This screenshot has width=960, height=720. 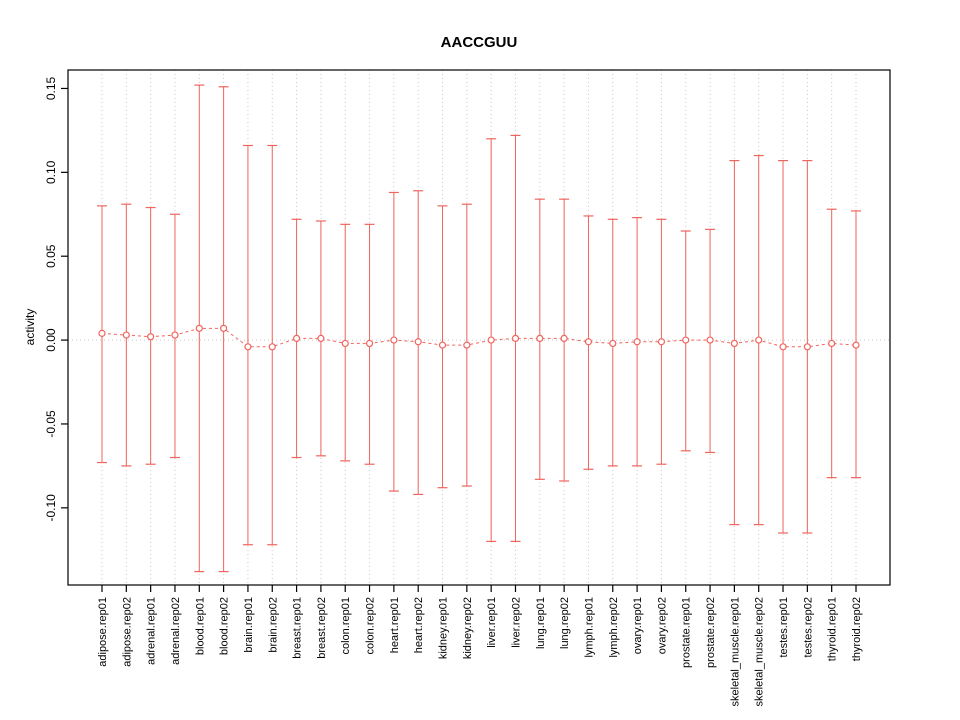 What do you see at coordinates (419, 625) in the screenshot?
I see `x-tick-label: heart.rep02` at bounding box center [419, 625].